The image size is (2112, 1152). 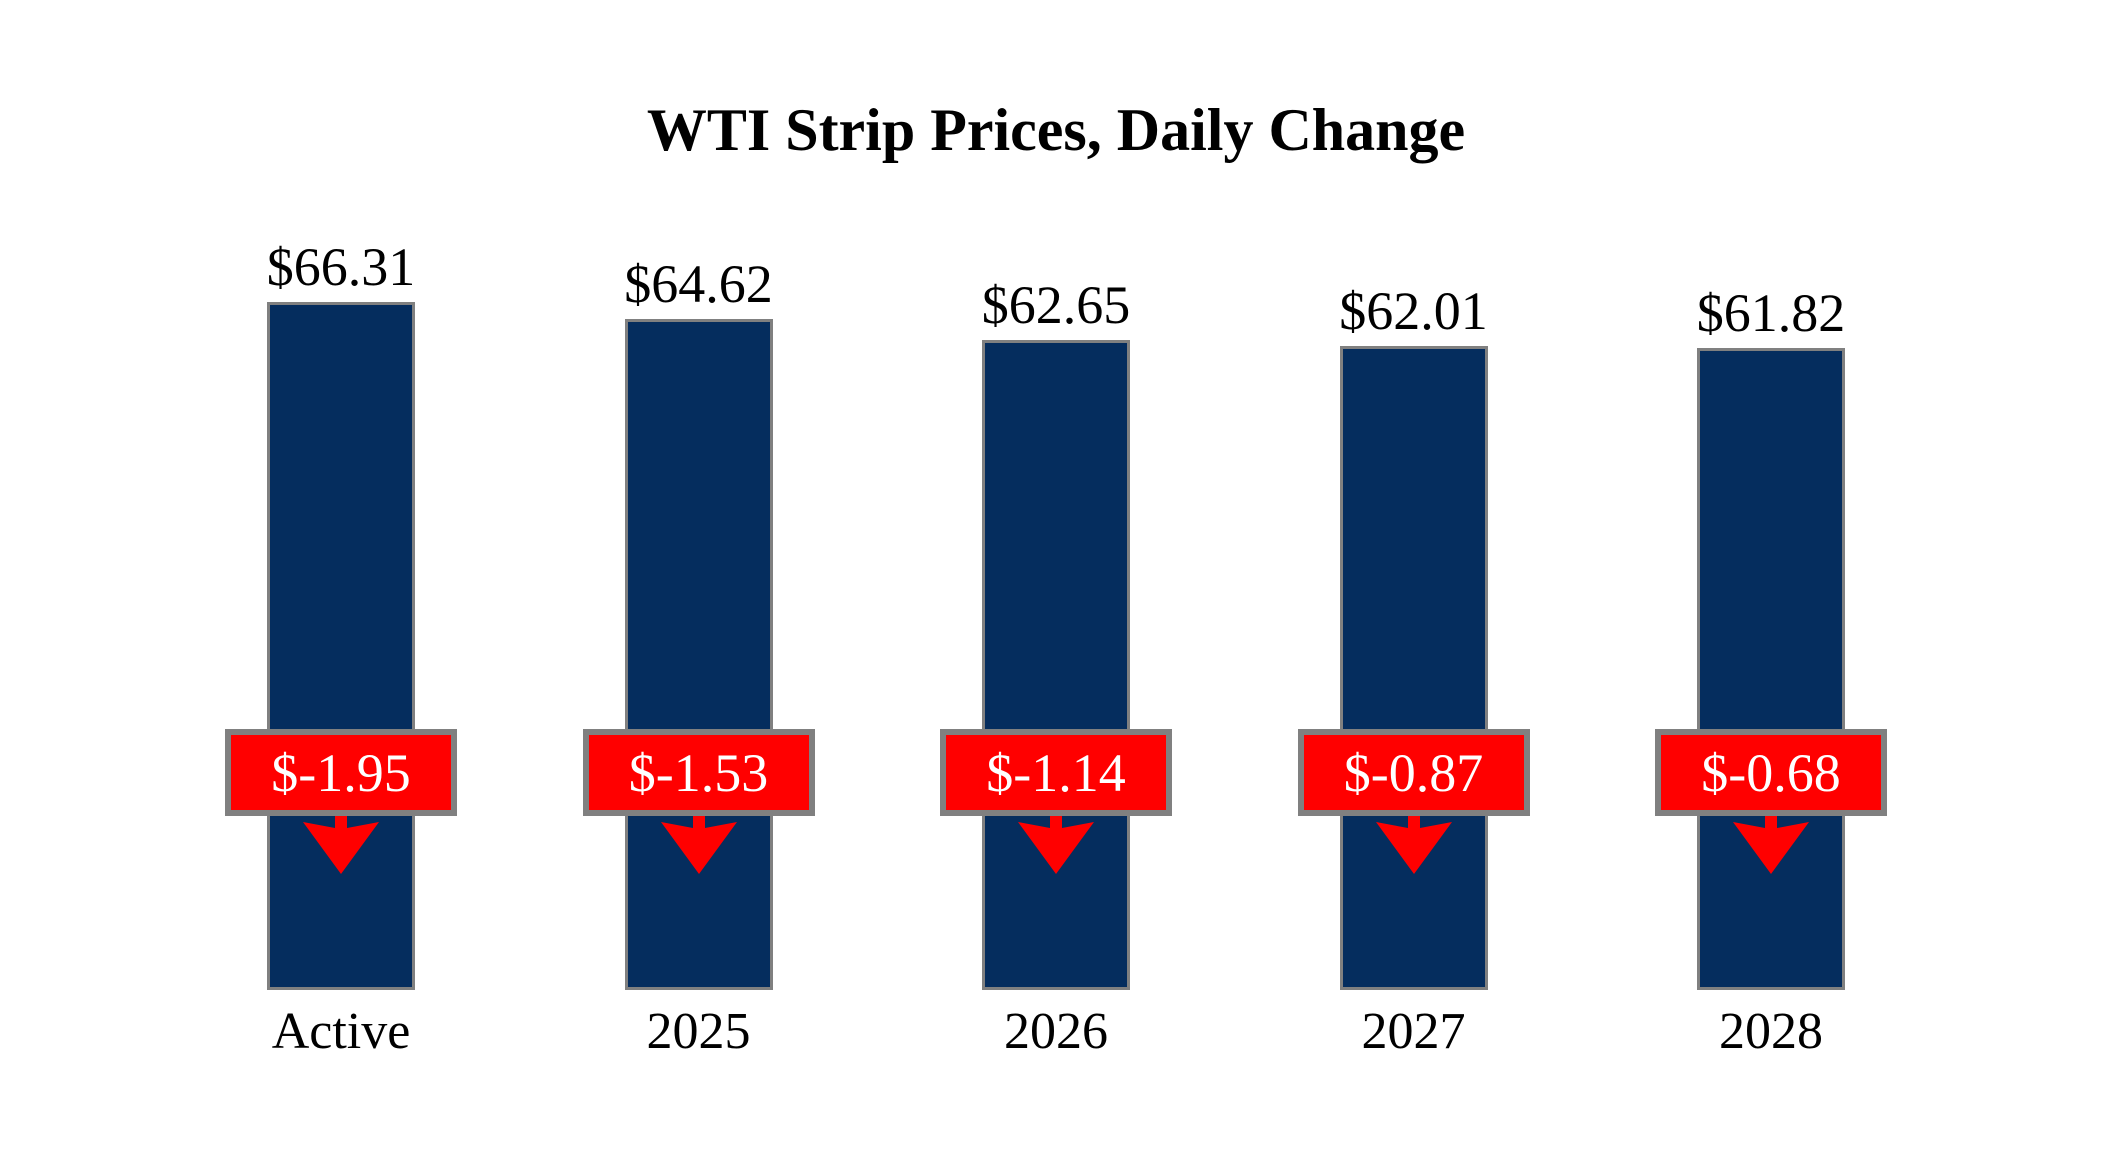 What do you see at coordinates (698, 284) in the screenshot?
I see `bar-value-label: $64.62` at bounding box center [698, 284].